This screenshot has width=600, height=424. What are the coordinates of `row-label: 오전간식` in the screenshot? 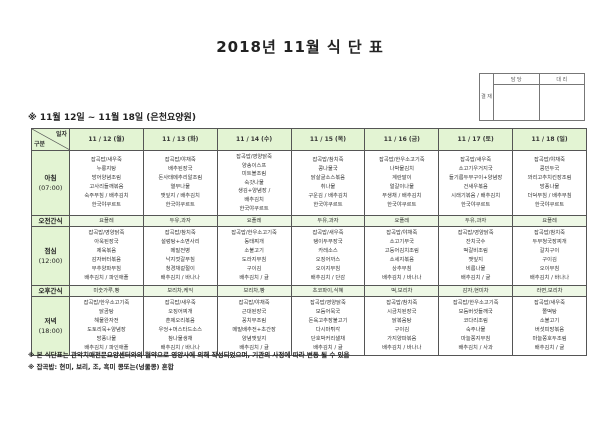 It's located at (50, 221).